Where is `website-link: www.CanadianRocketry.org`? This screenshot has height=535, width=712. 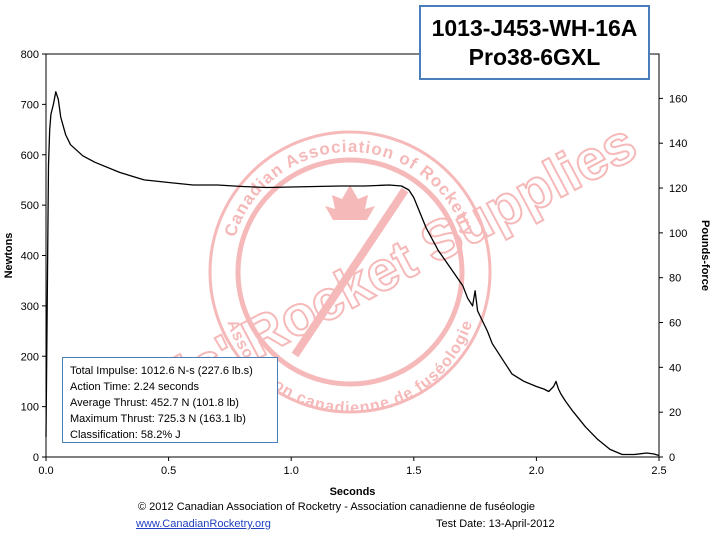
website-link: www.CanadianRocketry.org is located at coordinates (203, 524).